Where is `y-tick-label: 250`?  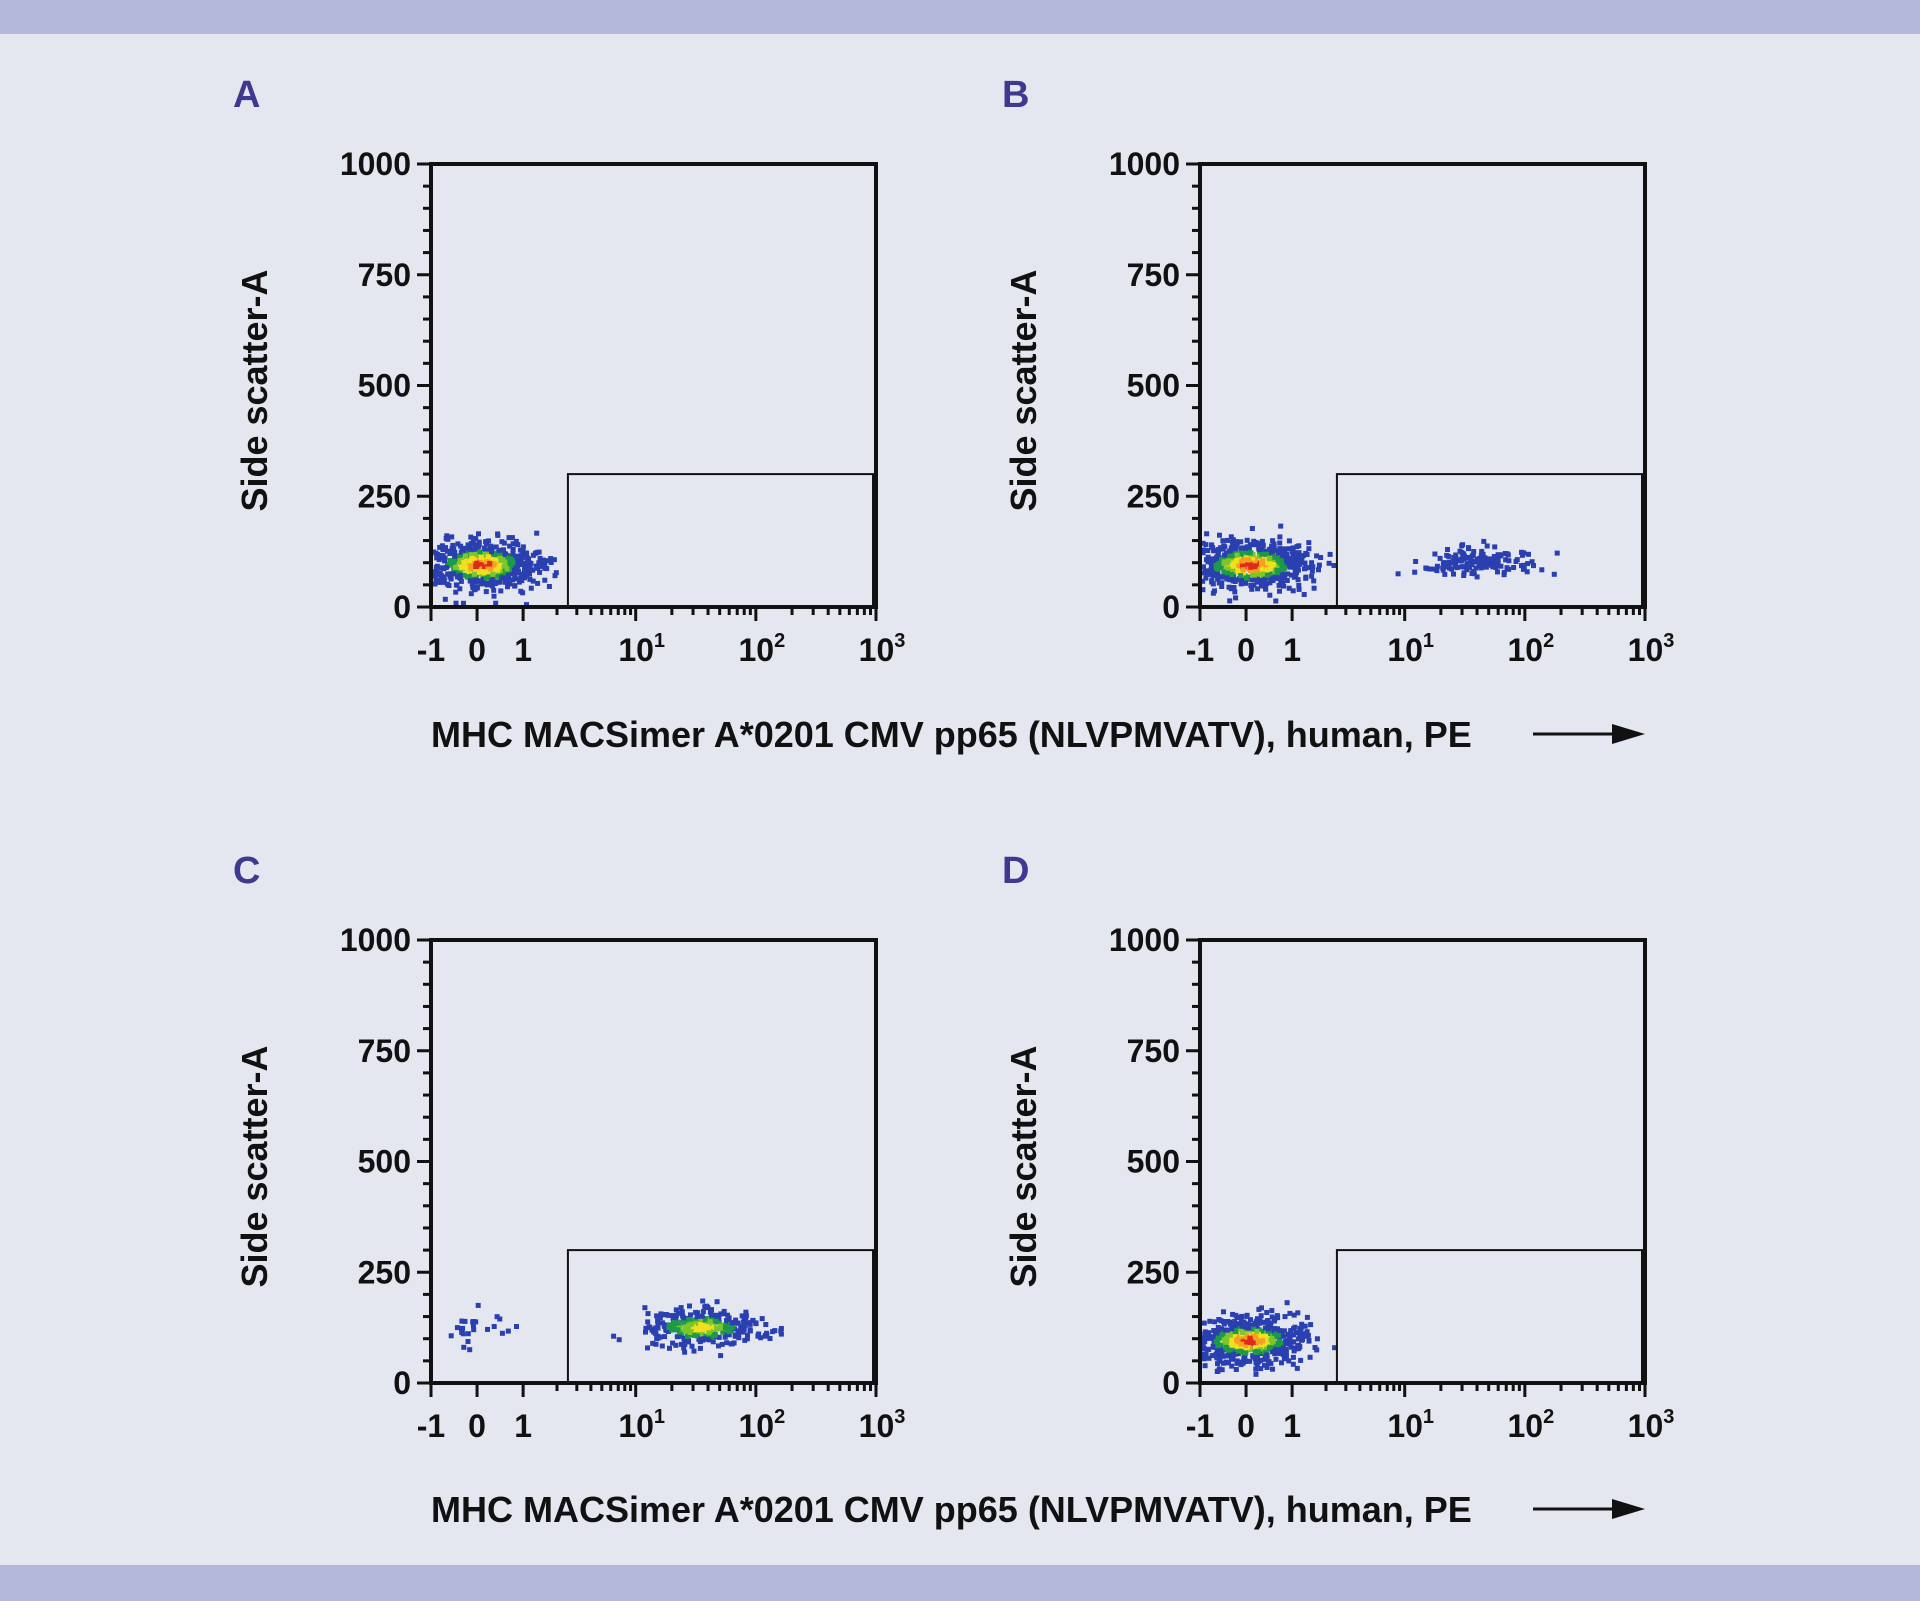 y-tick-label: 250 is located at coordinates (384, 496).